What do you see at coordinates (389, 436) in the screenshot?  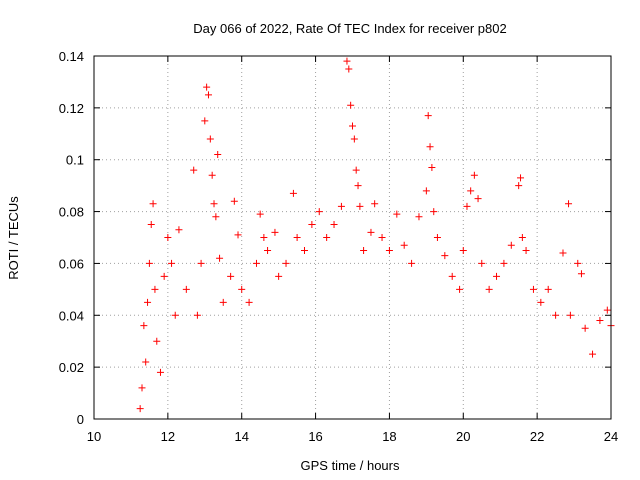 I see `x-tick-label: 18` at bounding box center [389, 436].